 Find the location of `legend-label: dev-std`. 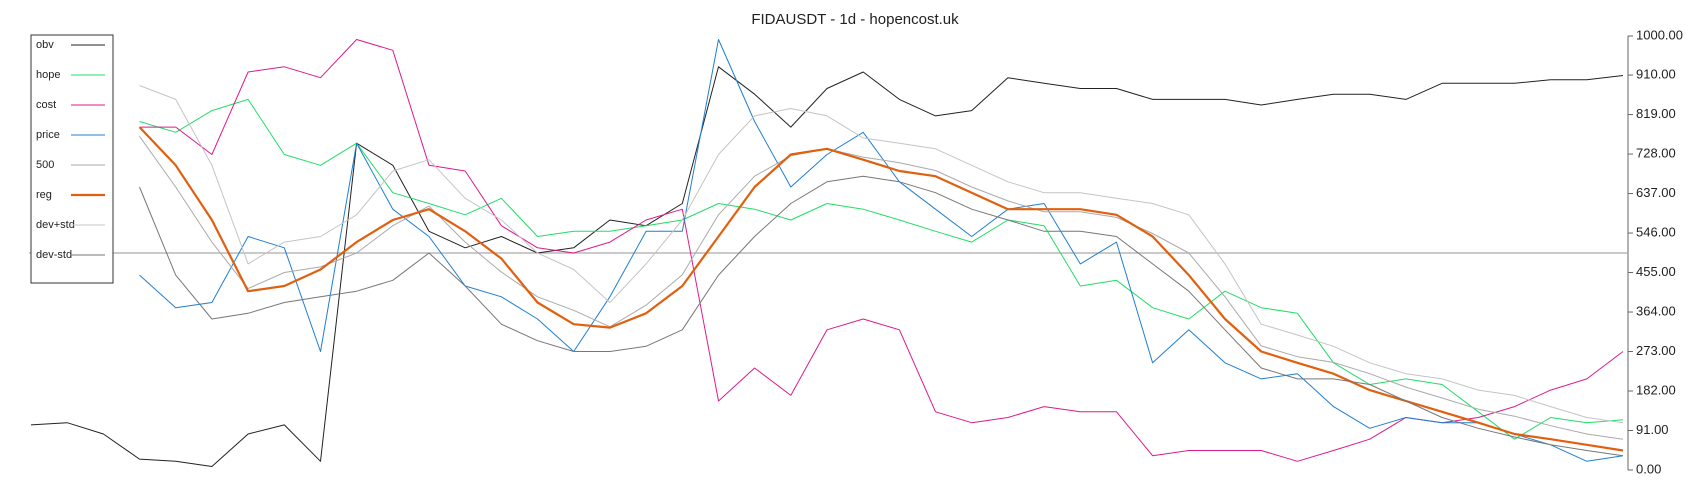

legend-label: dev-std is located at coordinates (54, 255).